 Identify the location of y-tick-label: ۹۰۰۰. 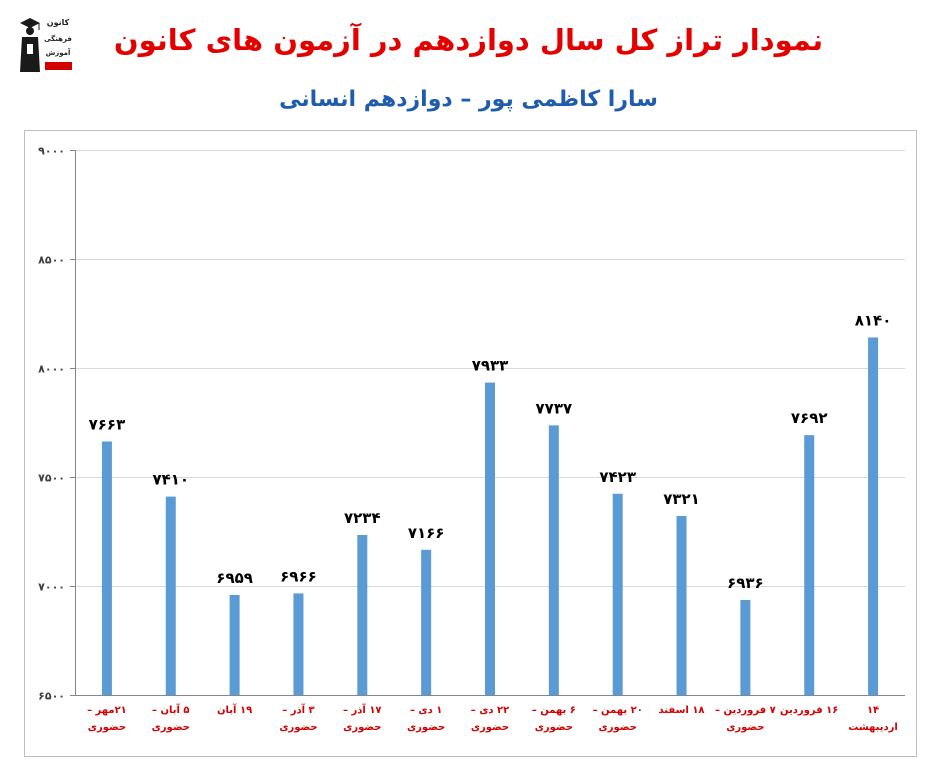
(51, 151).